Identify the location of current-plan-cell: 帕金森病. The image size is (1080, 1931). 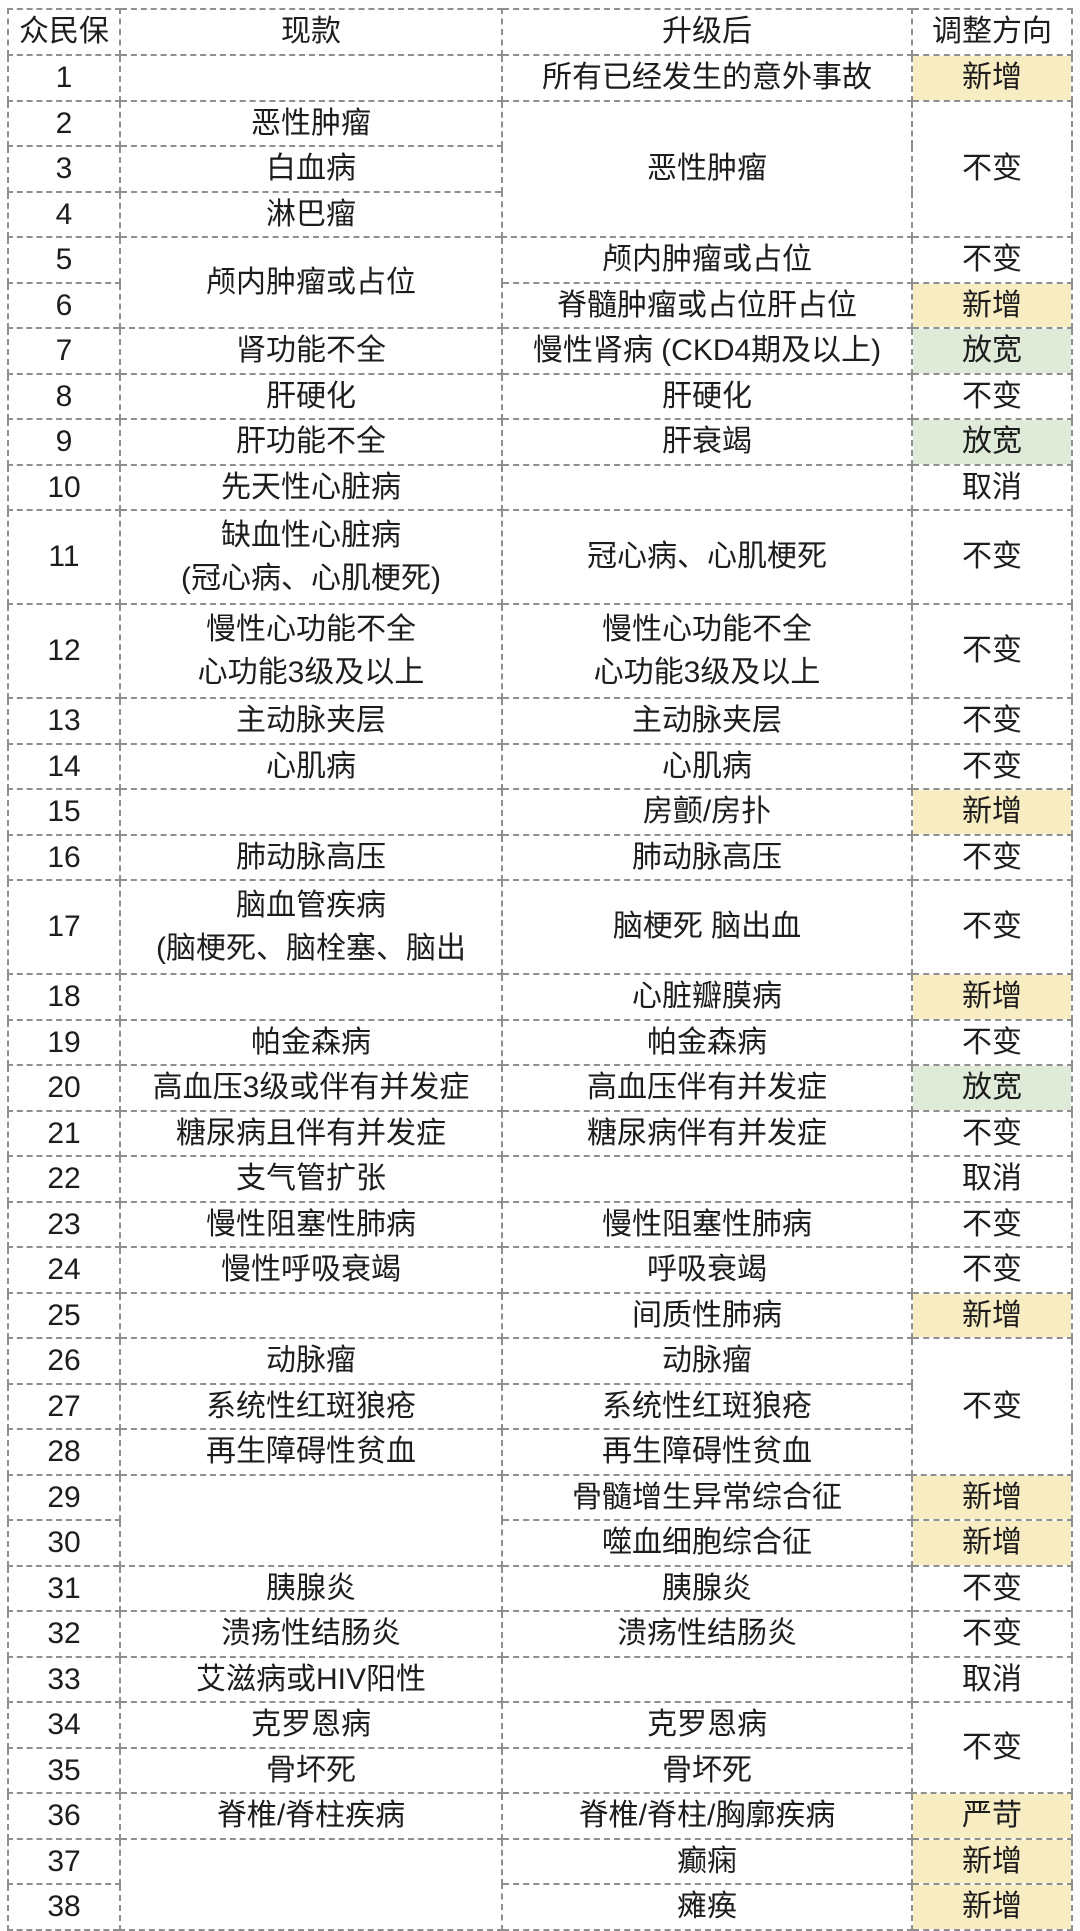
(311, 1042).